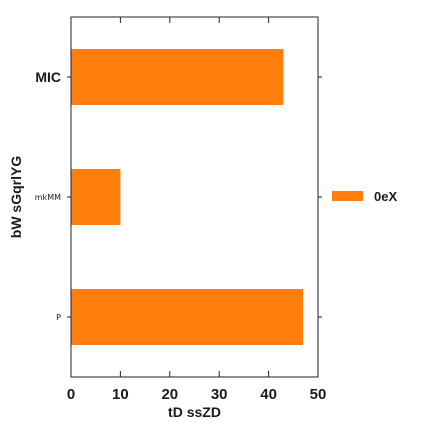 This screenshot has height=432, width=432. Describe the element at coordinates (219, 394) in the screenshot. I see `x-tick-label: 30` at that location.